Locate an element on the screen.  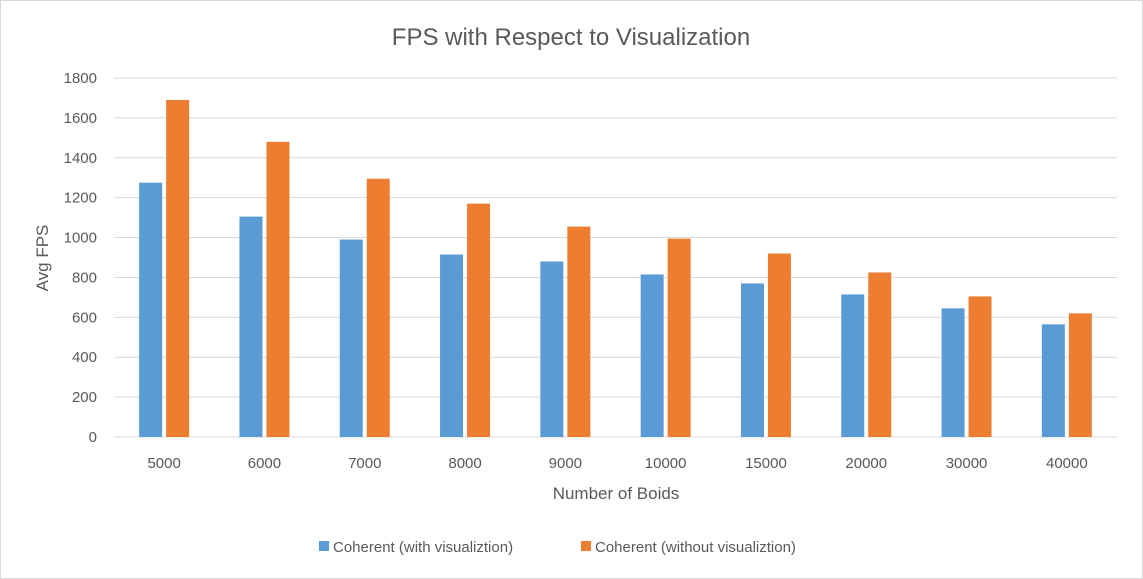
x-tick-label: 40000 is located at coordinates (1067, 463).